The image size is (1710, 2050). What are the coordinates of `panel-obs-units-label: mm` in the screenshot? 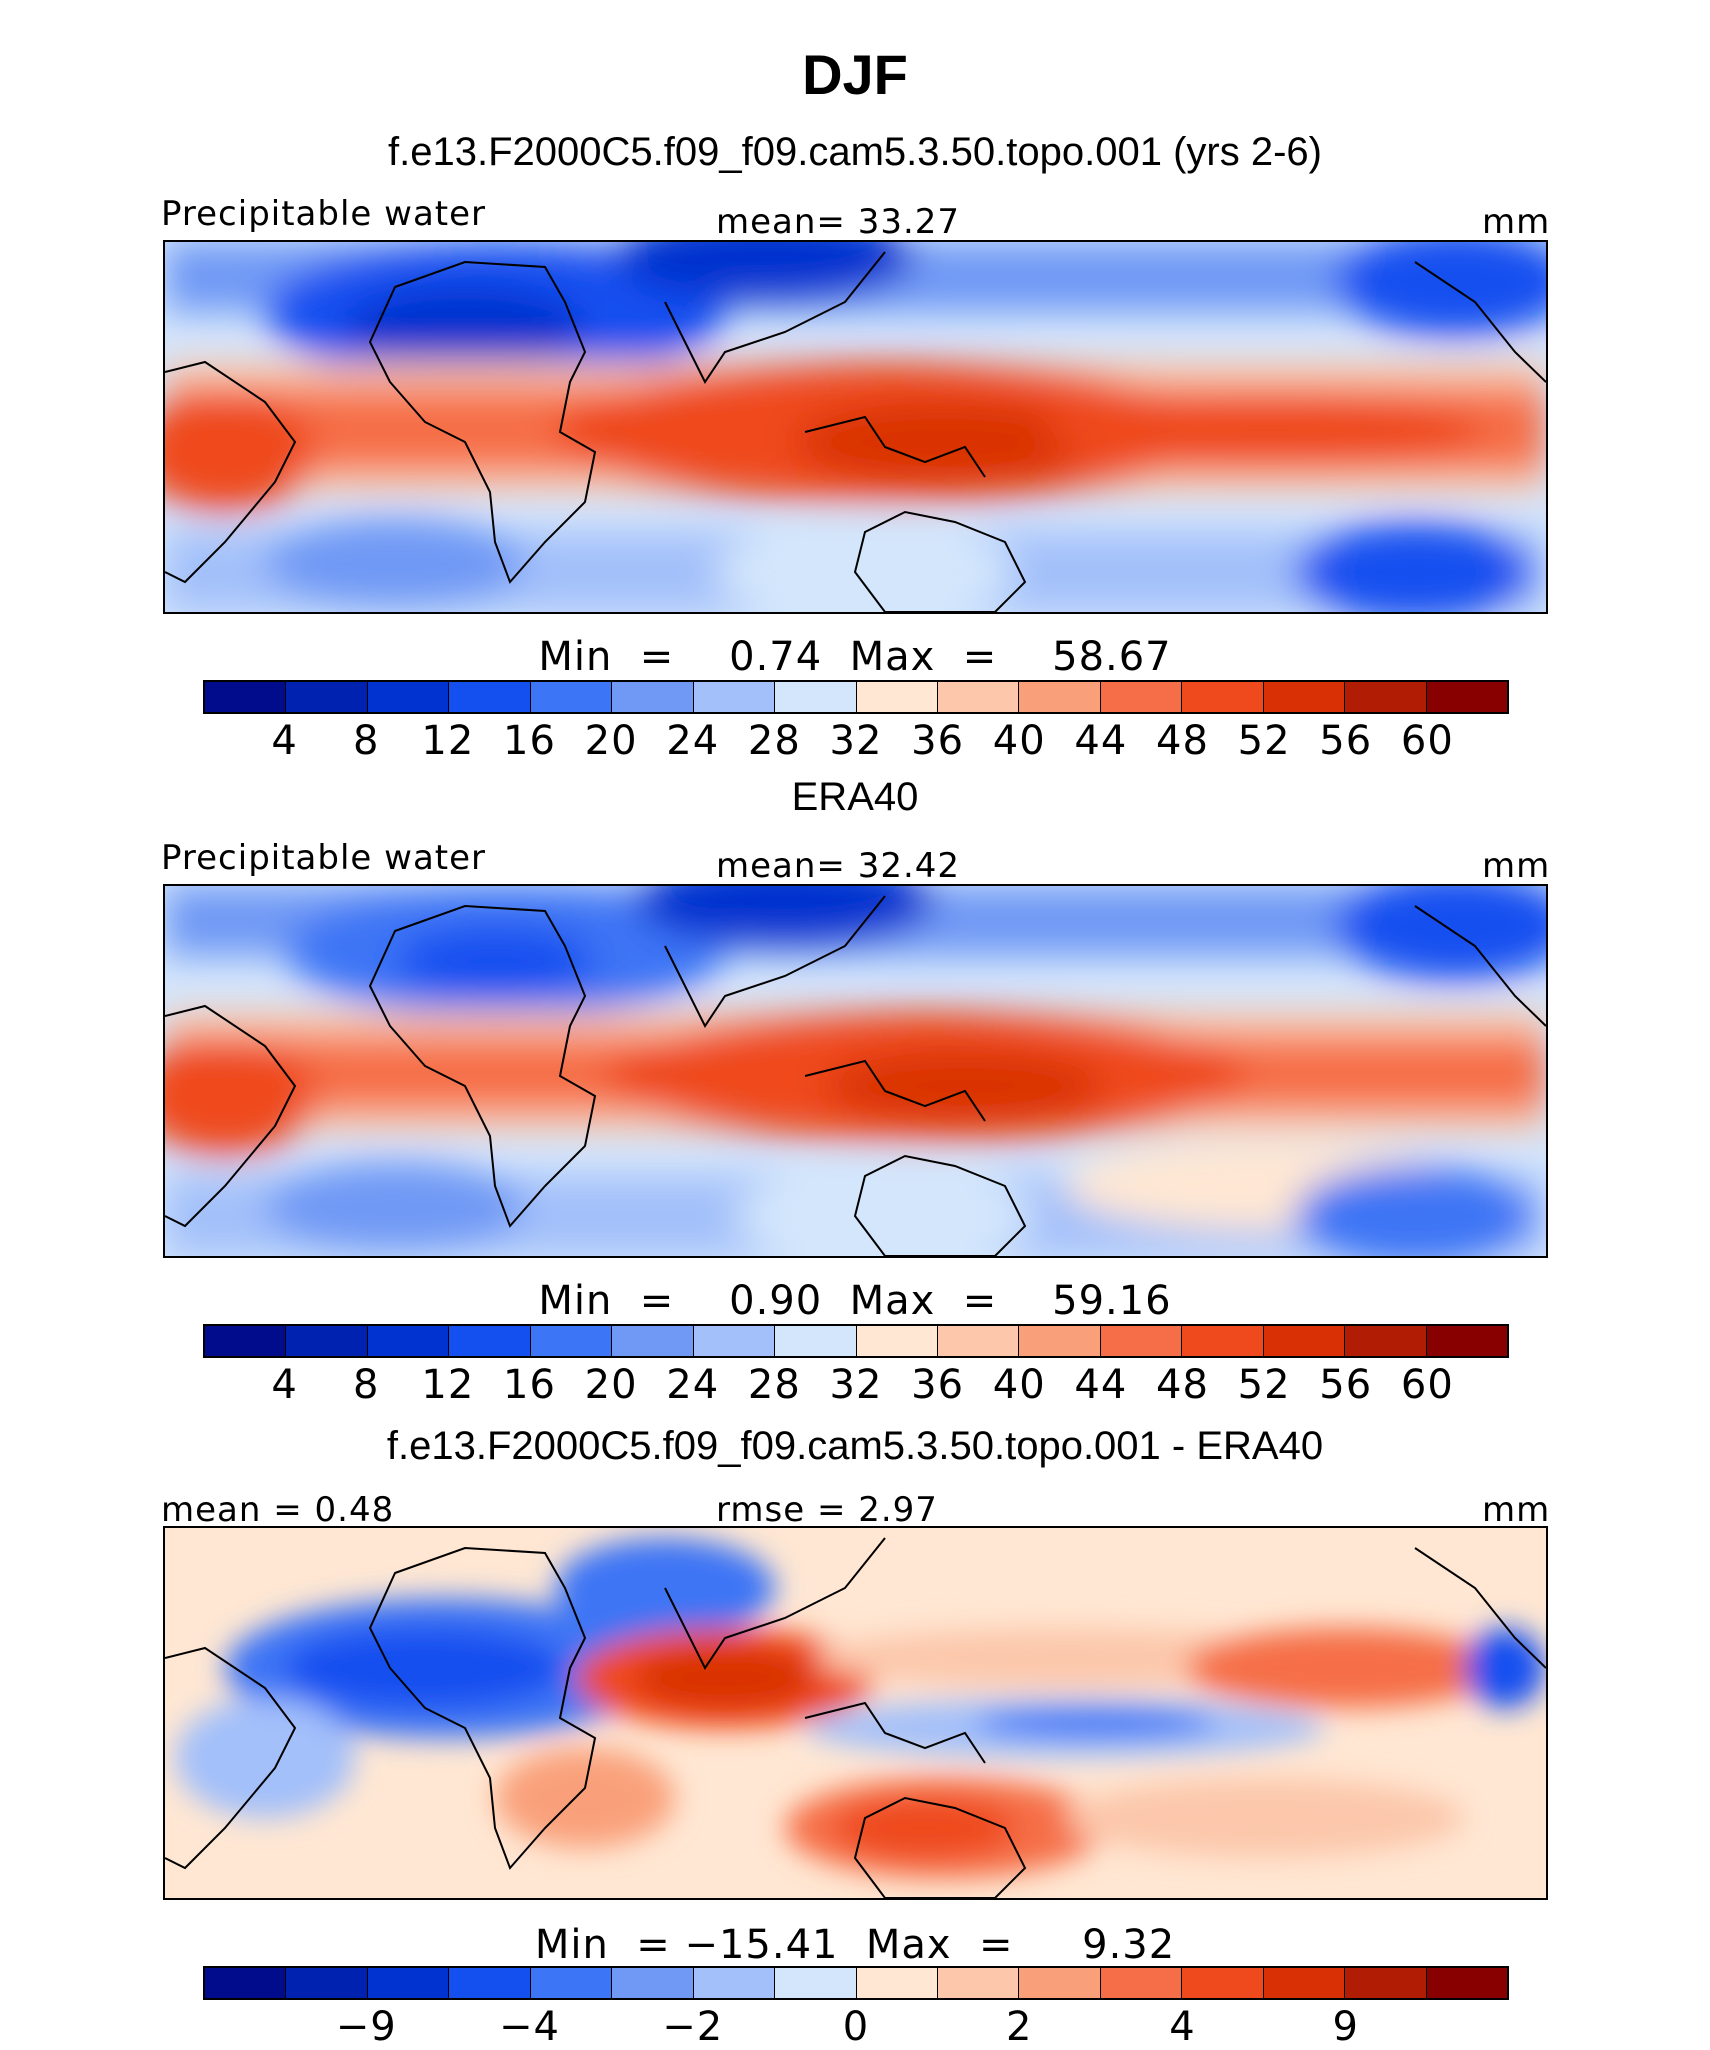 It's located at (1516, 866).